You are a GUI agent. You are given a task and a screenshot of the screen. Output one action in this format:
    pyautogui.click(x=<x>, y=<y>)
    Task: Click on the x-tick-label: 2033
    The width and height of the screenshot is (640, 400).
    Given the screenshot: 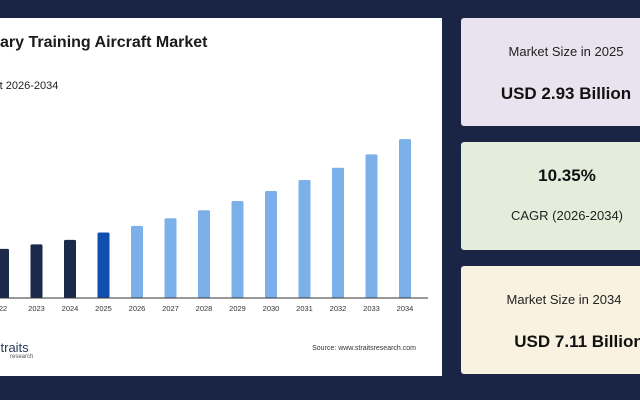 What is the action you would take?
    pyautogui.click(x=371, y=308)
    